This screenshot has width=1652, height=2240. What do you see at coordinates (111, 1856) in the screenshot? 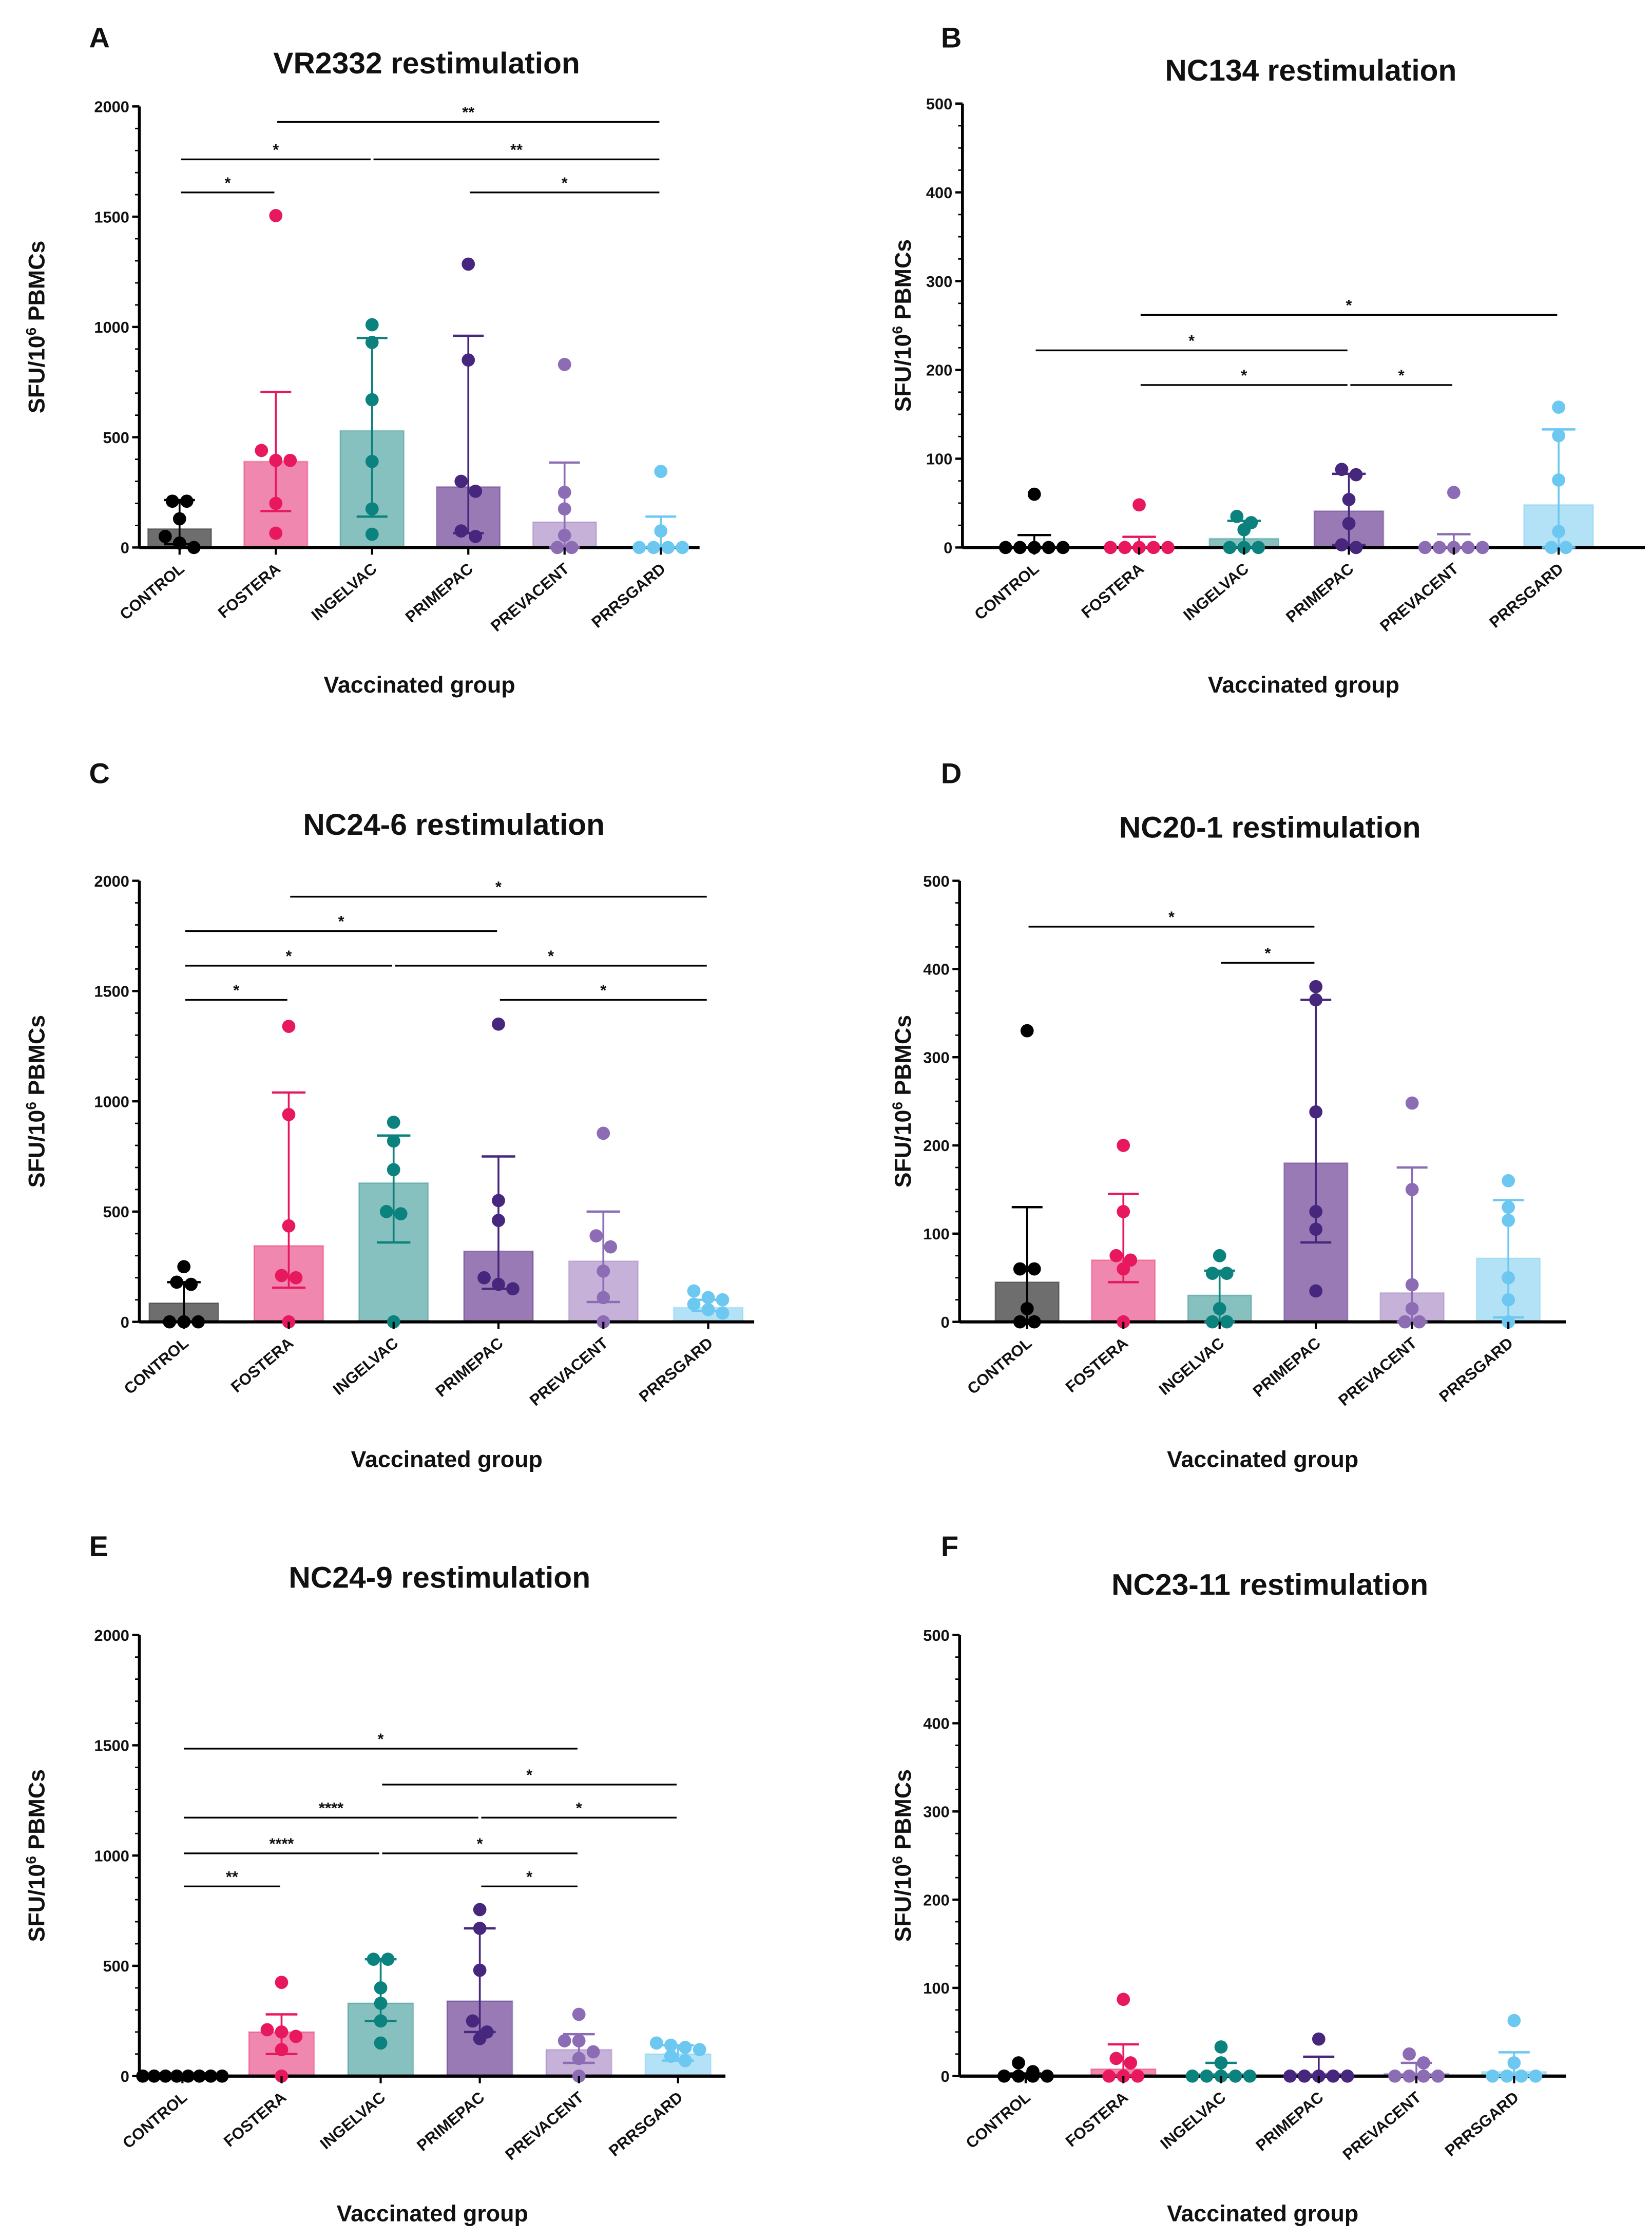
I see `y-tick-label: 1000` at bounding box center [111, 1856].